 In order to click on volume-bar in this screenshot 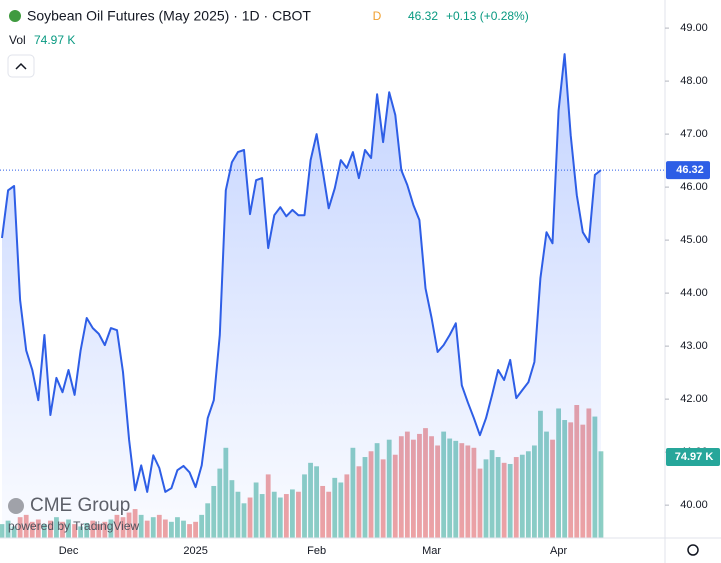, I will do `click(601, 494)`.